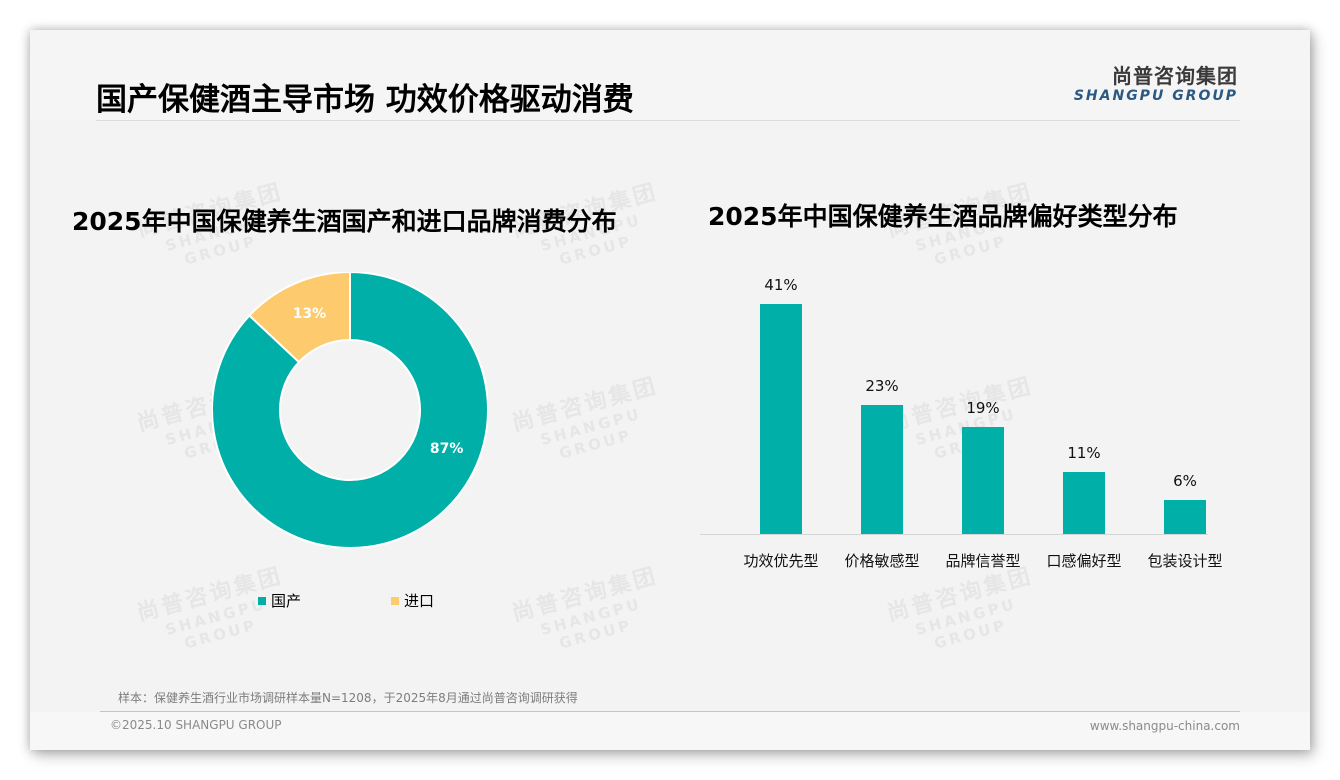  I want to click on website-link: www.shangpu-china.com, so click(1164, 726).